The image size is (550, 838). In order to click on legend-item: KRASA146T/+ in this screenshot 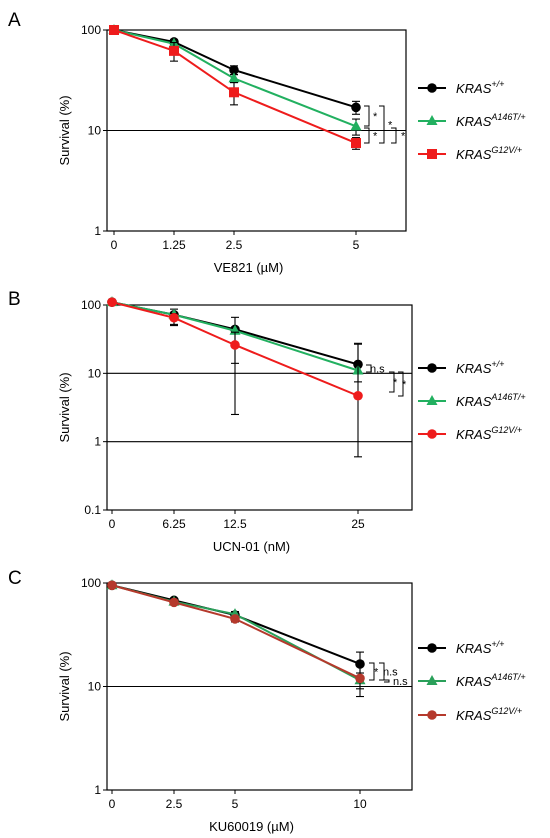, I will do `click(472, 680)`.